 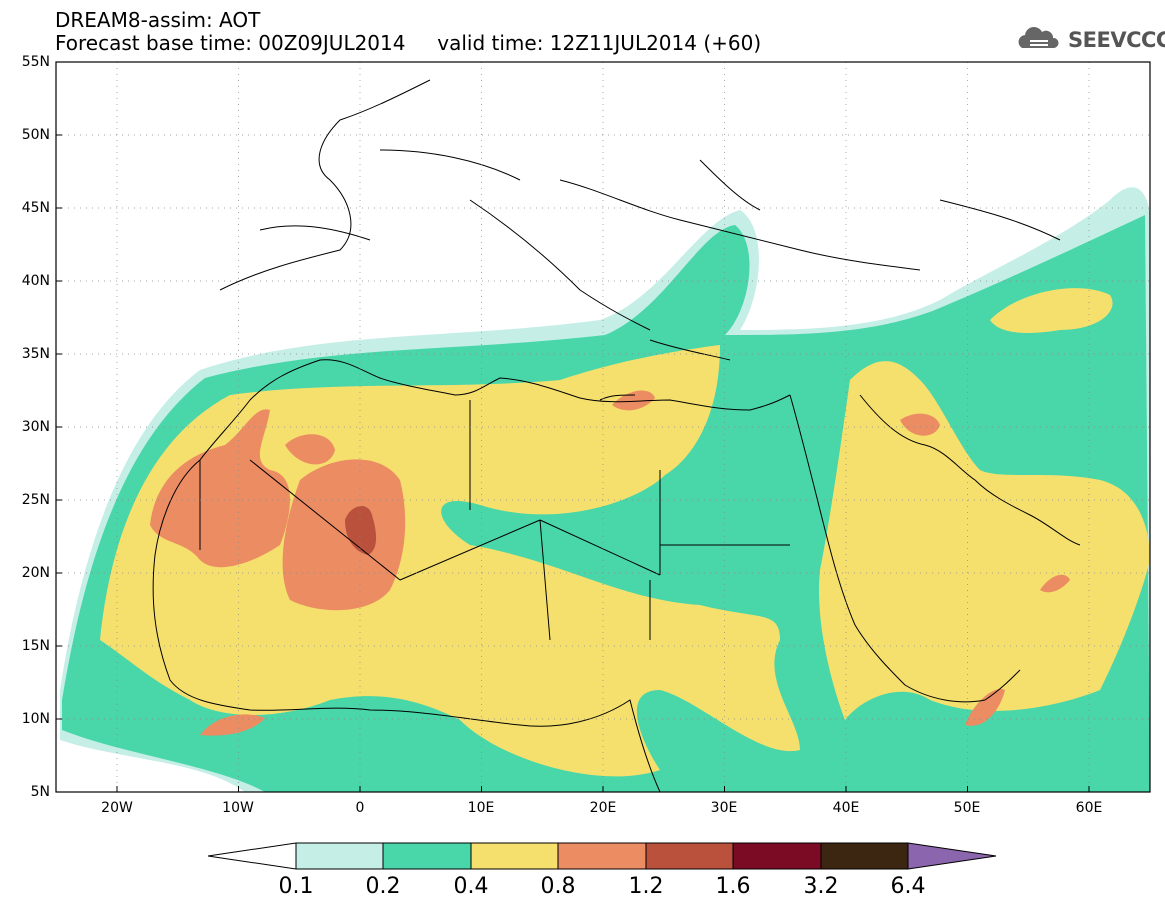 I want to click on colorbar-label: 6.4, so click(x=908, y=886).